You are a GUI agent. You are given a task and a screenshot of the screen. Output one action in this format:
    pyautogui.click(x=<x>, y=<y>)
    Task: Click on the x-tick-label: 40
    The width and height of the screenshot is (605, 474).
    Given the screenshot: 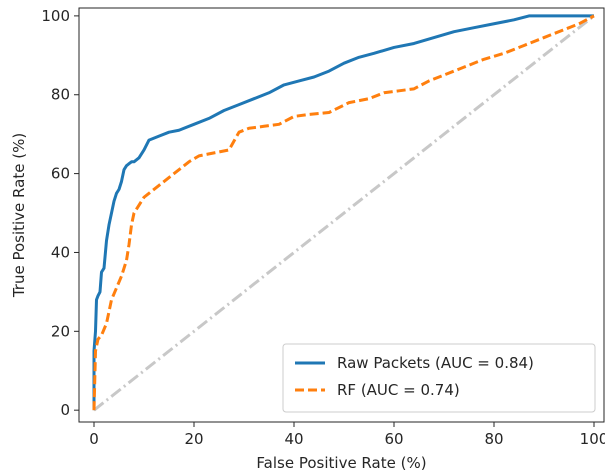 What is the action you would take?
    pyautogui.click(x=293, y=439)
    